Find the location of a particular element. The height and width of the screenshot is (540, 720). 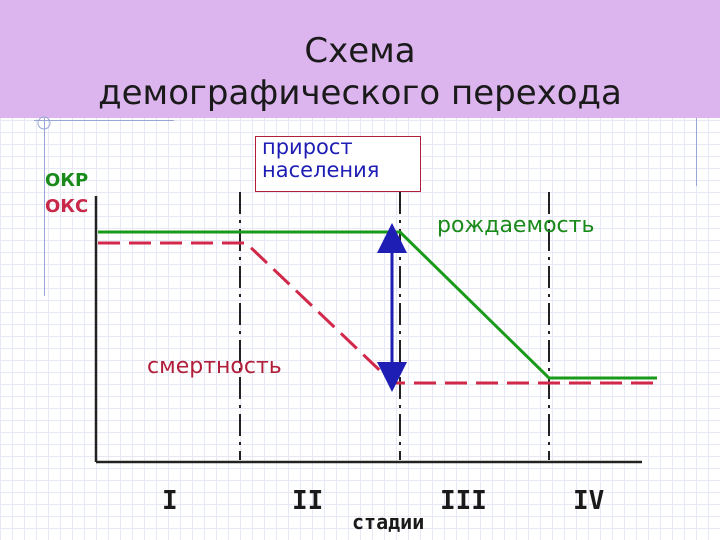

stage-label-1: I is located at coordinates (170, 501).